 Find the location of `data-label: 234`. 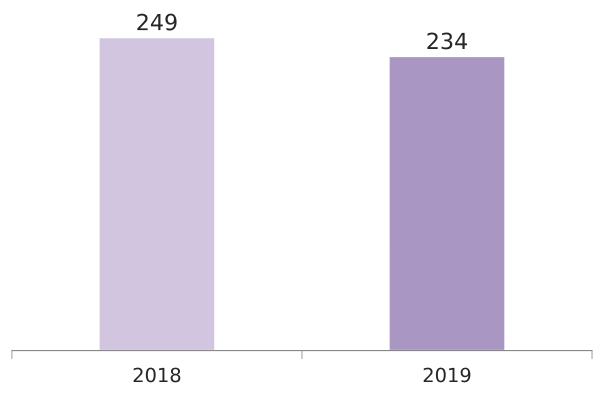

data-label: 234 is located at coordinates (447, 41).